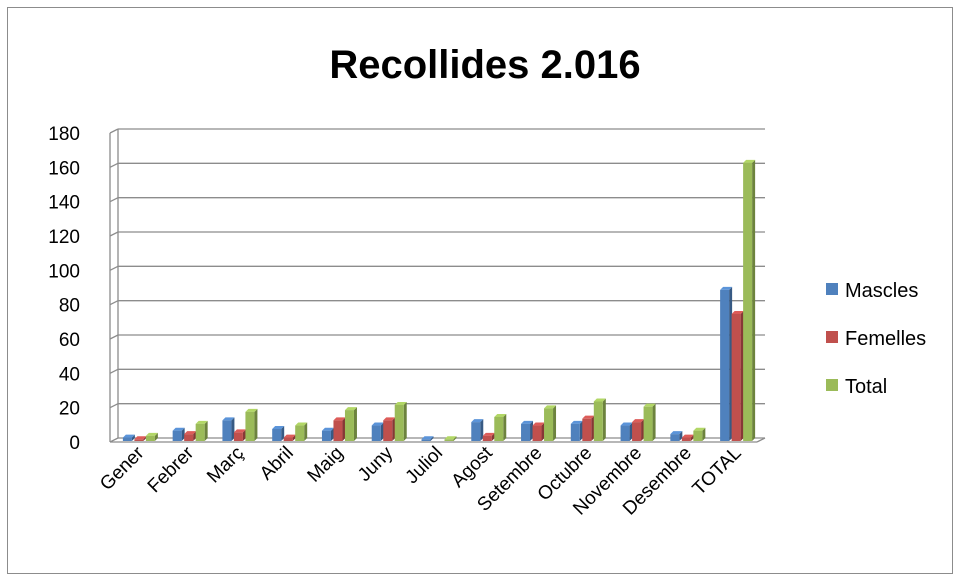  What do you see at coordinates (64, 203) in the screenshot?
I see `y-tick-label-7: 140` at bounding box center [64, 203].